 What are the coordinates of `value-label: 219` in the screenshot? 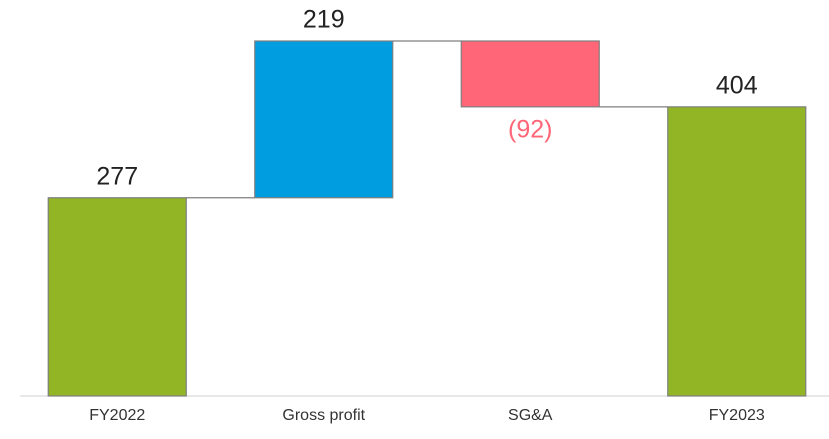 It's located at (324, 20).